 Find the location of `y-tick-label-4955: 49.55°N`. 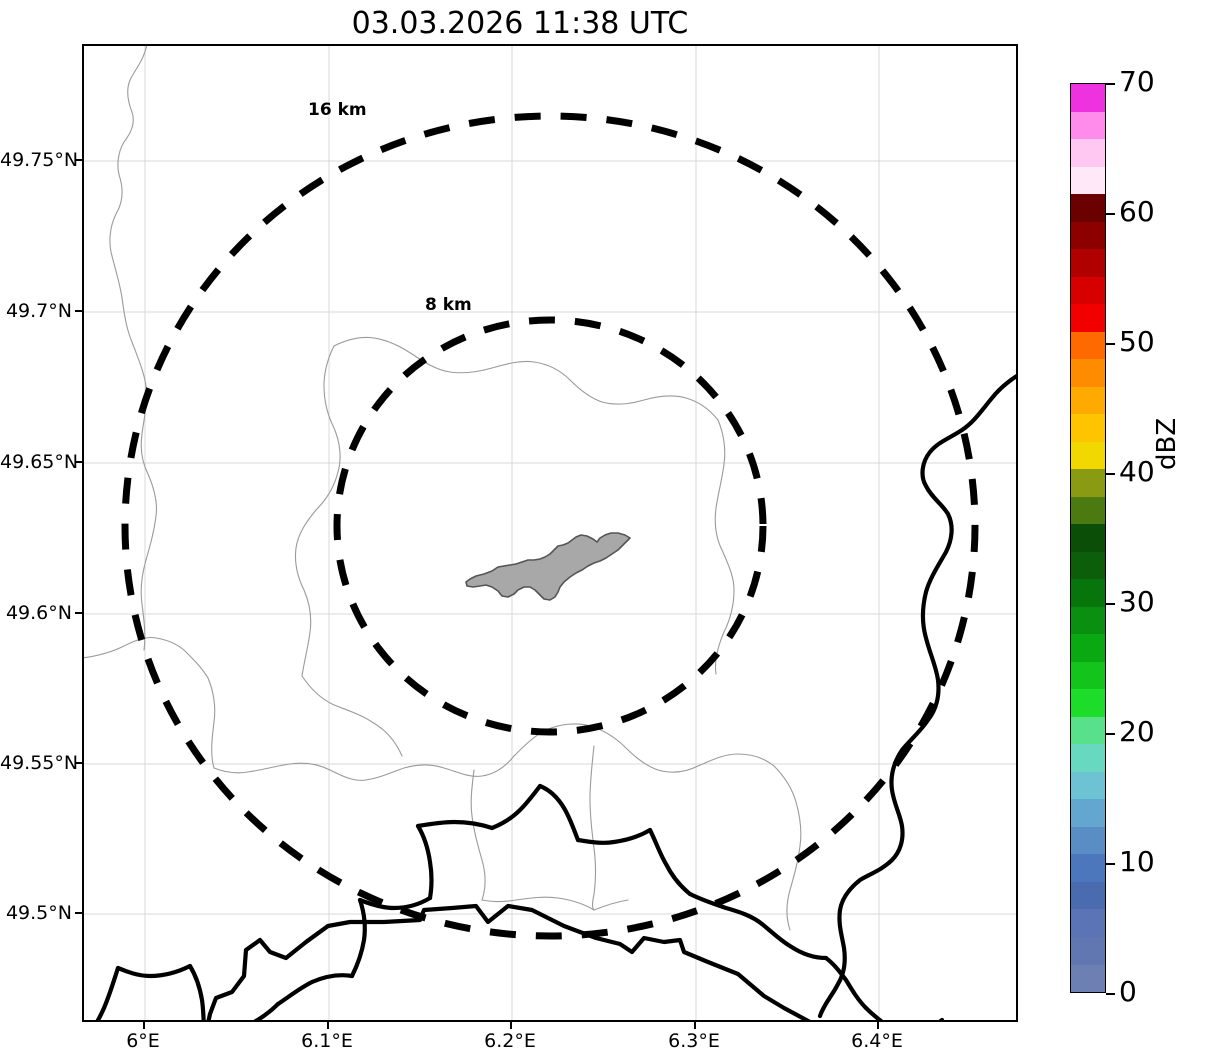

y-tick-label-4955: 49.55°N is located at coordinates (39, 763).